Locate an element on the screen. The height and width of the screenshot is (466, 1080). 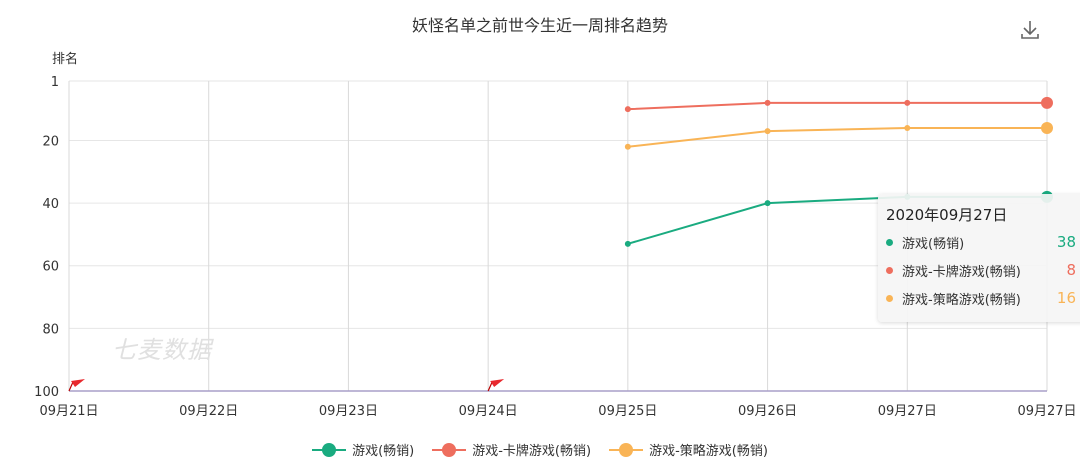
y-tick-label: 40 is located at coordinates (50, 204).